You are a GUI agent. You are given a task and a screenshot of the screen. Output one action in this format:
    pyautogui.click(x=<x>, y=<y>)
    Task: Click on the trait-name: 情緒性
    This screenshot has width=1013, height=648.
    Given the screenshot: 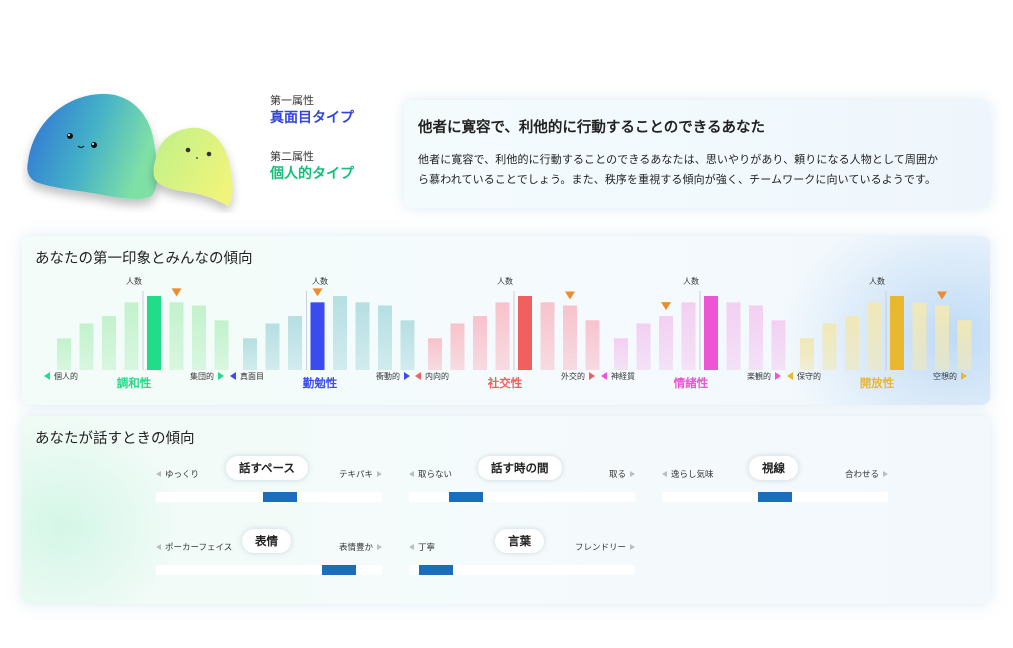 What is the action you would take?
    pyautogui.click(x=691, y=383)
    